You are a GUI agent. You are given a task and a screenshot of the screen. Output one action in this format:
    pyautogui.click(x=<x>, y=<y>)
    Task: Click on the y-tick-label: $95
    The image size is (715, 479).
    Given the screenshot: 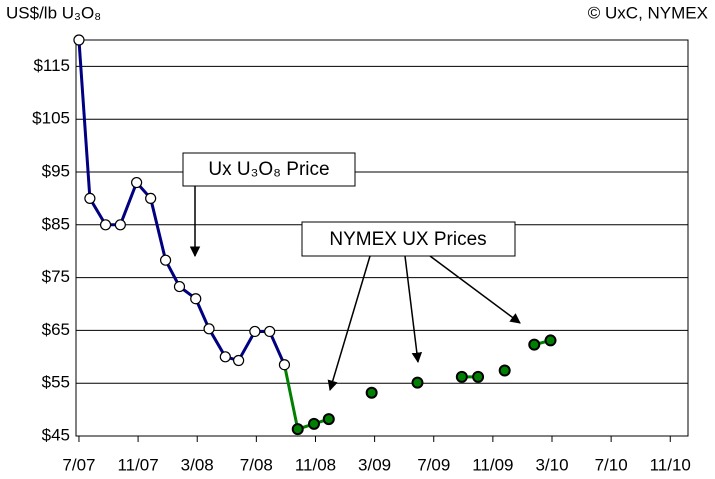 What is the action you would take?
    pyautogui.click(x=56, y=170)
    